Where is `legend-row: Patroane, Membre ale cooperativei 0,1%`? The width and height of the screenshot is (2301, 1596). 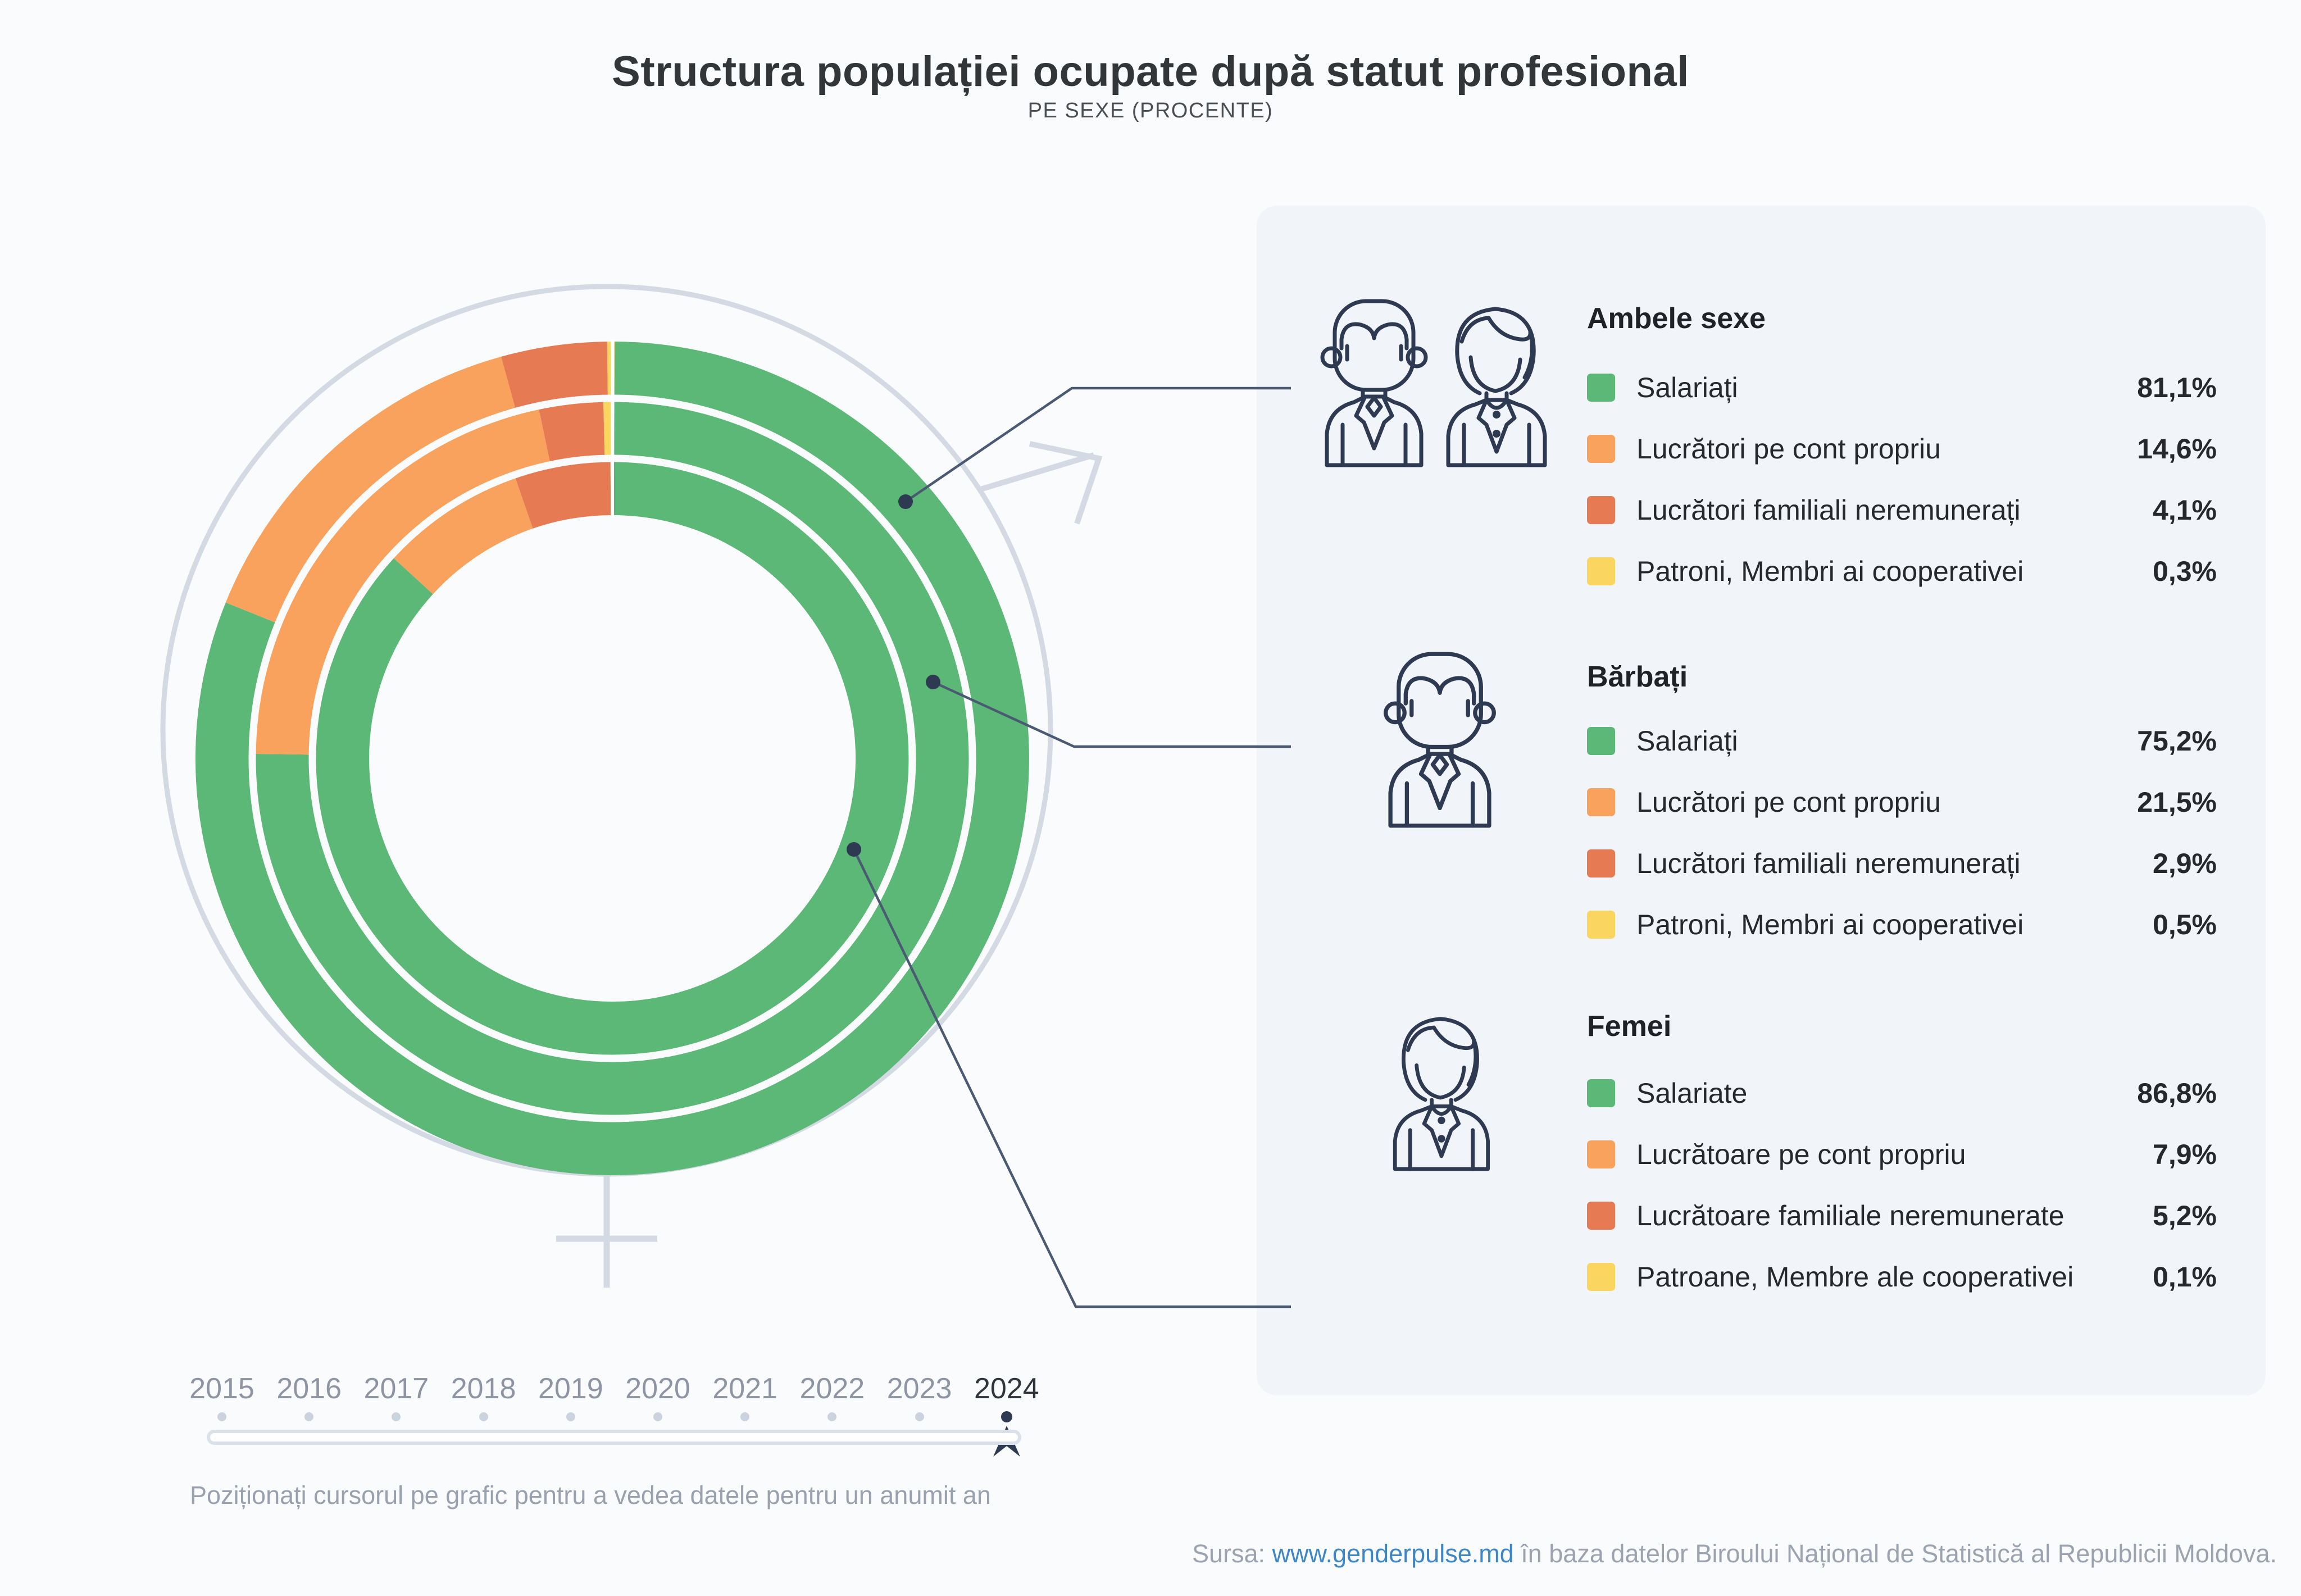
legend-row: Patroane, Membre ale cooperativei 0,1% is located at coordinates (1902, 1276).